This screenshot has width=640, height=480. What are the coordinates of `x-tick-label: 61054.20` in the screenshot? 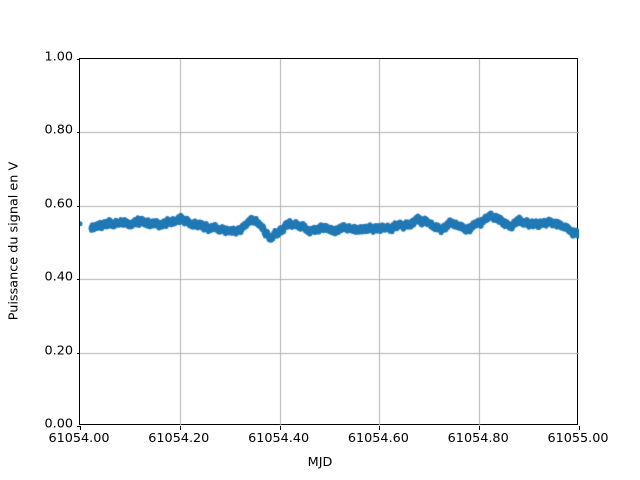 It's located at (179, 438).